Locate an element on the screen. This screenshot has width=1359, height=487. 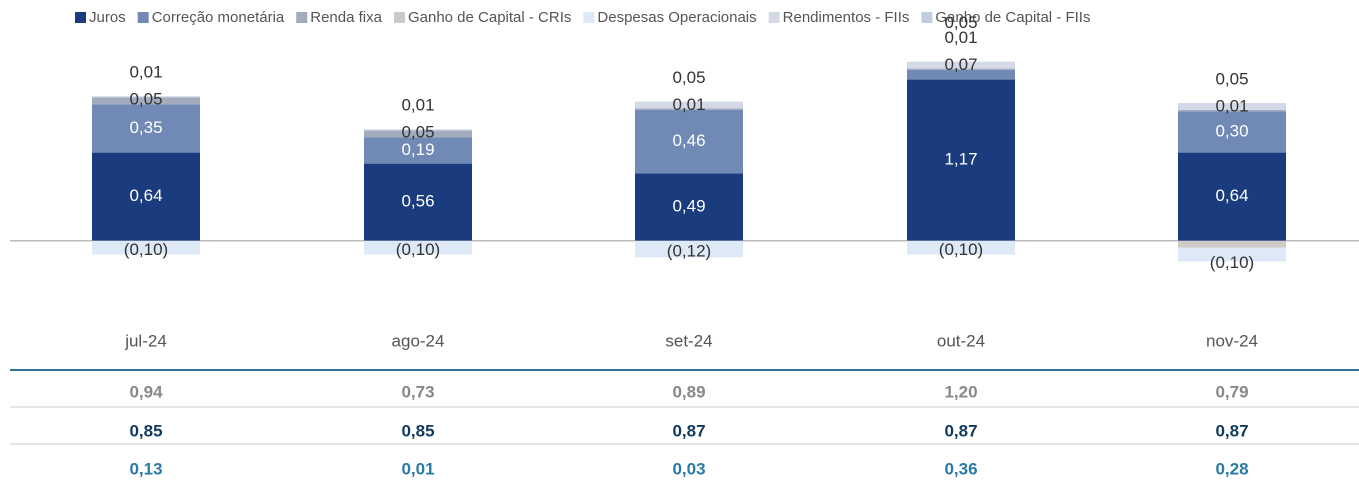
data-label: 1,17 is located at coordinates (960, 159).